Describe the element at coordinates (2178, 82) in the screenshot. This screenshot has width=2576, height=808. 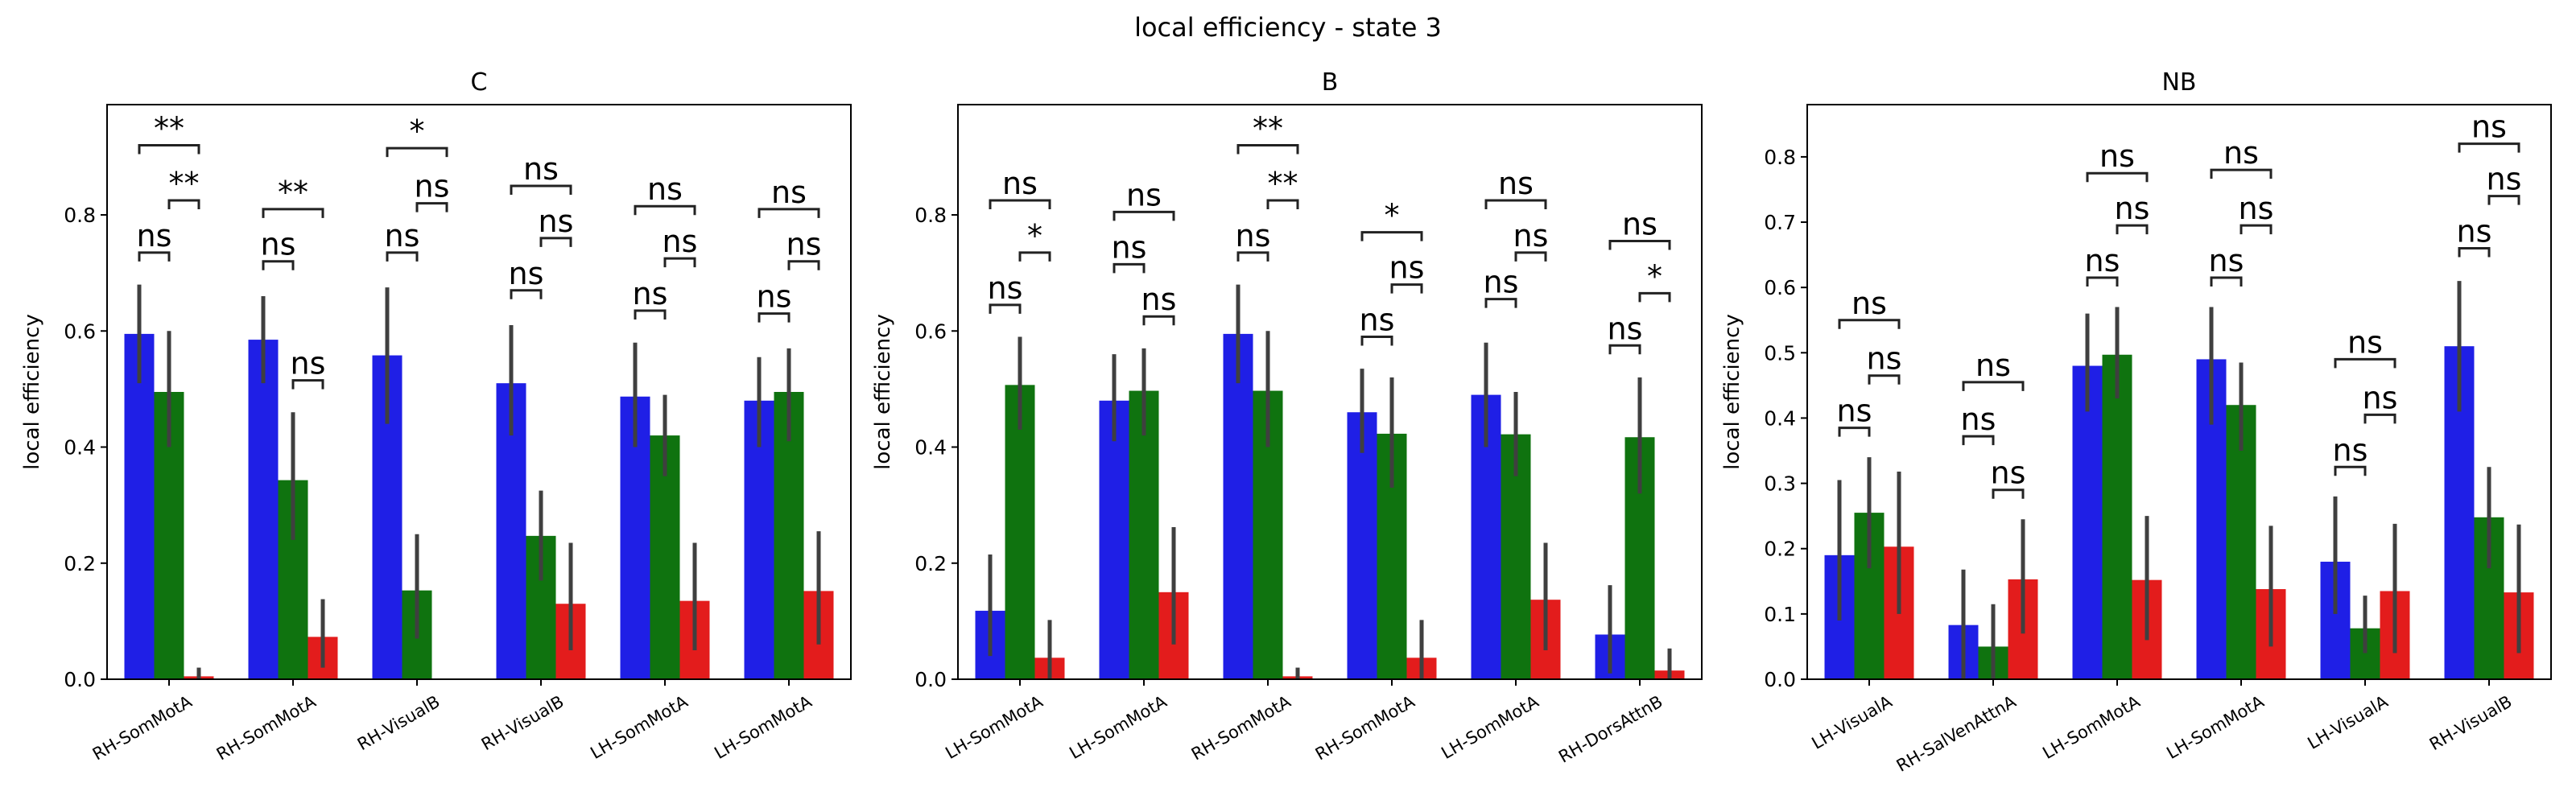
I see `chart-title: NB` at that location.